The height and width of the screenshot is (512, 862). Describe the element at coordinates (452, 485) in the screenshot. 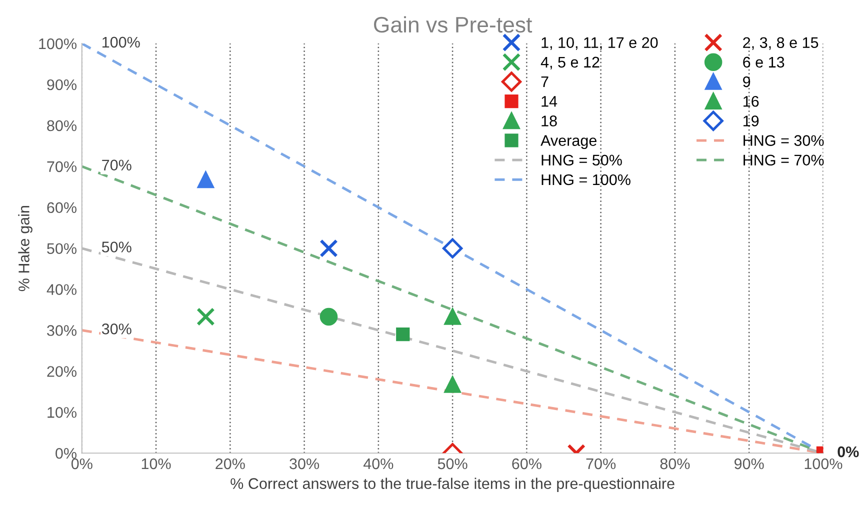

I see `x-axis-title: % Correct answers to the true-false items in the pre-questionnaire` at that location.